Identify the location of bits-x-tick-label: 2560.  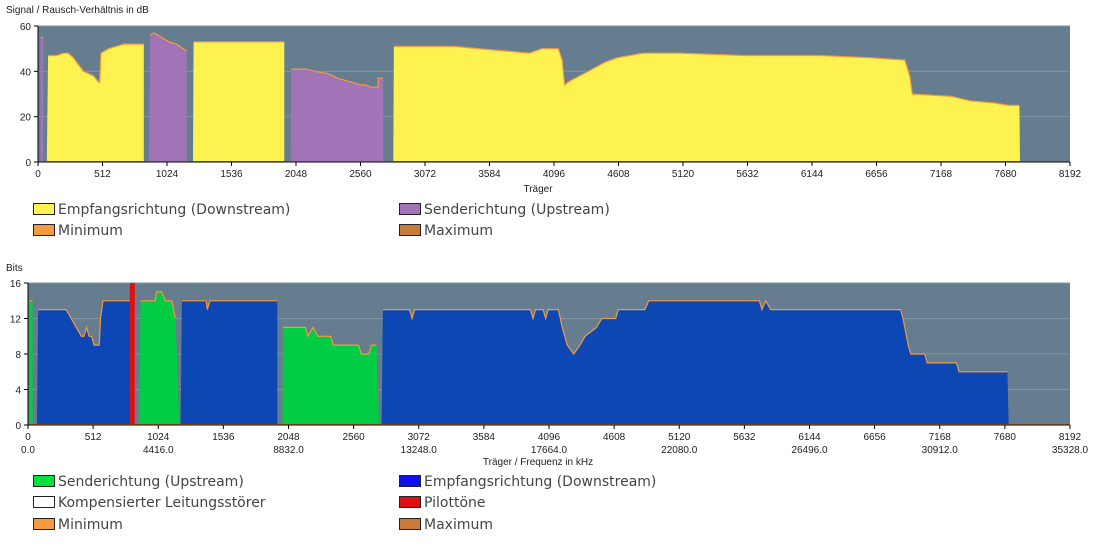
(354, 437).